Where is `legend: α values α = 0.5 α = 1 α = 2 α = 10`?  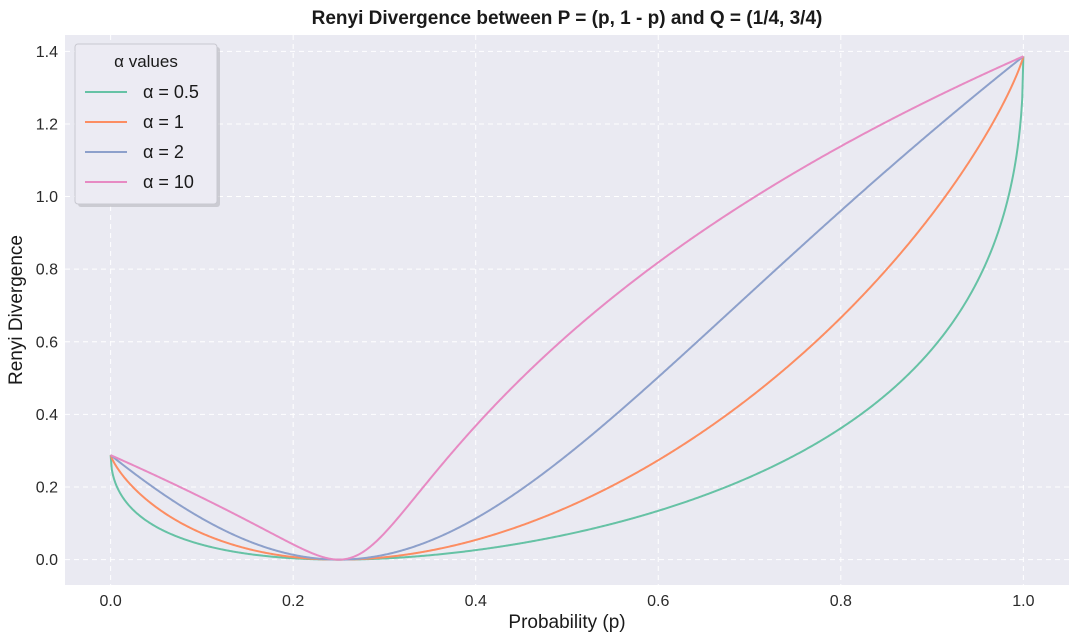 legend: α values α = 0.5 α = 1 α = 2 α = 10 is located at coordinates (147, 125).